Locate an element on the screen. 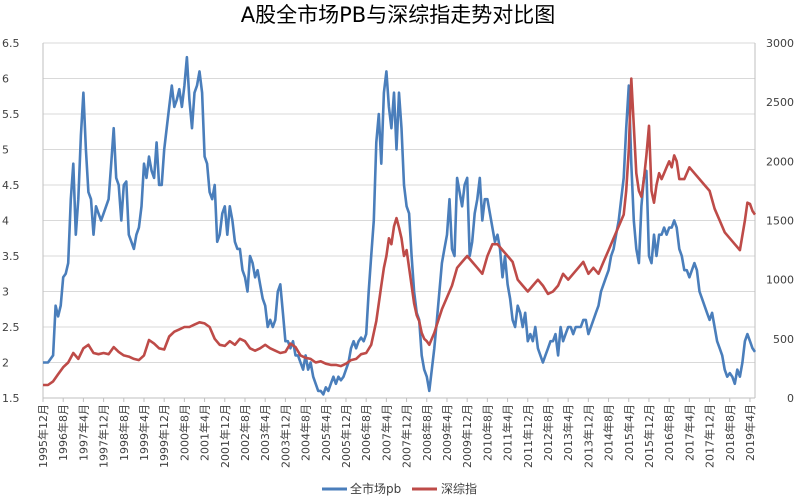 This screenshot has width=796, height=500. x-tick-label: 1995年12月 is located at coordinates (43, 436).